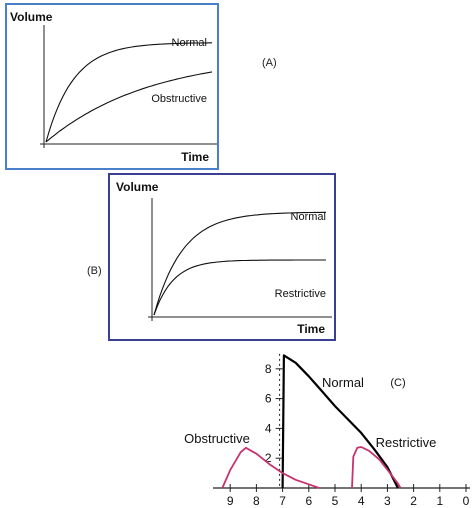 This screenshot has height=508, width=474. I want to click on chart-a-series-label-obstructive: Obstructive, so click(179, 99).